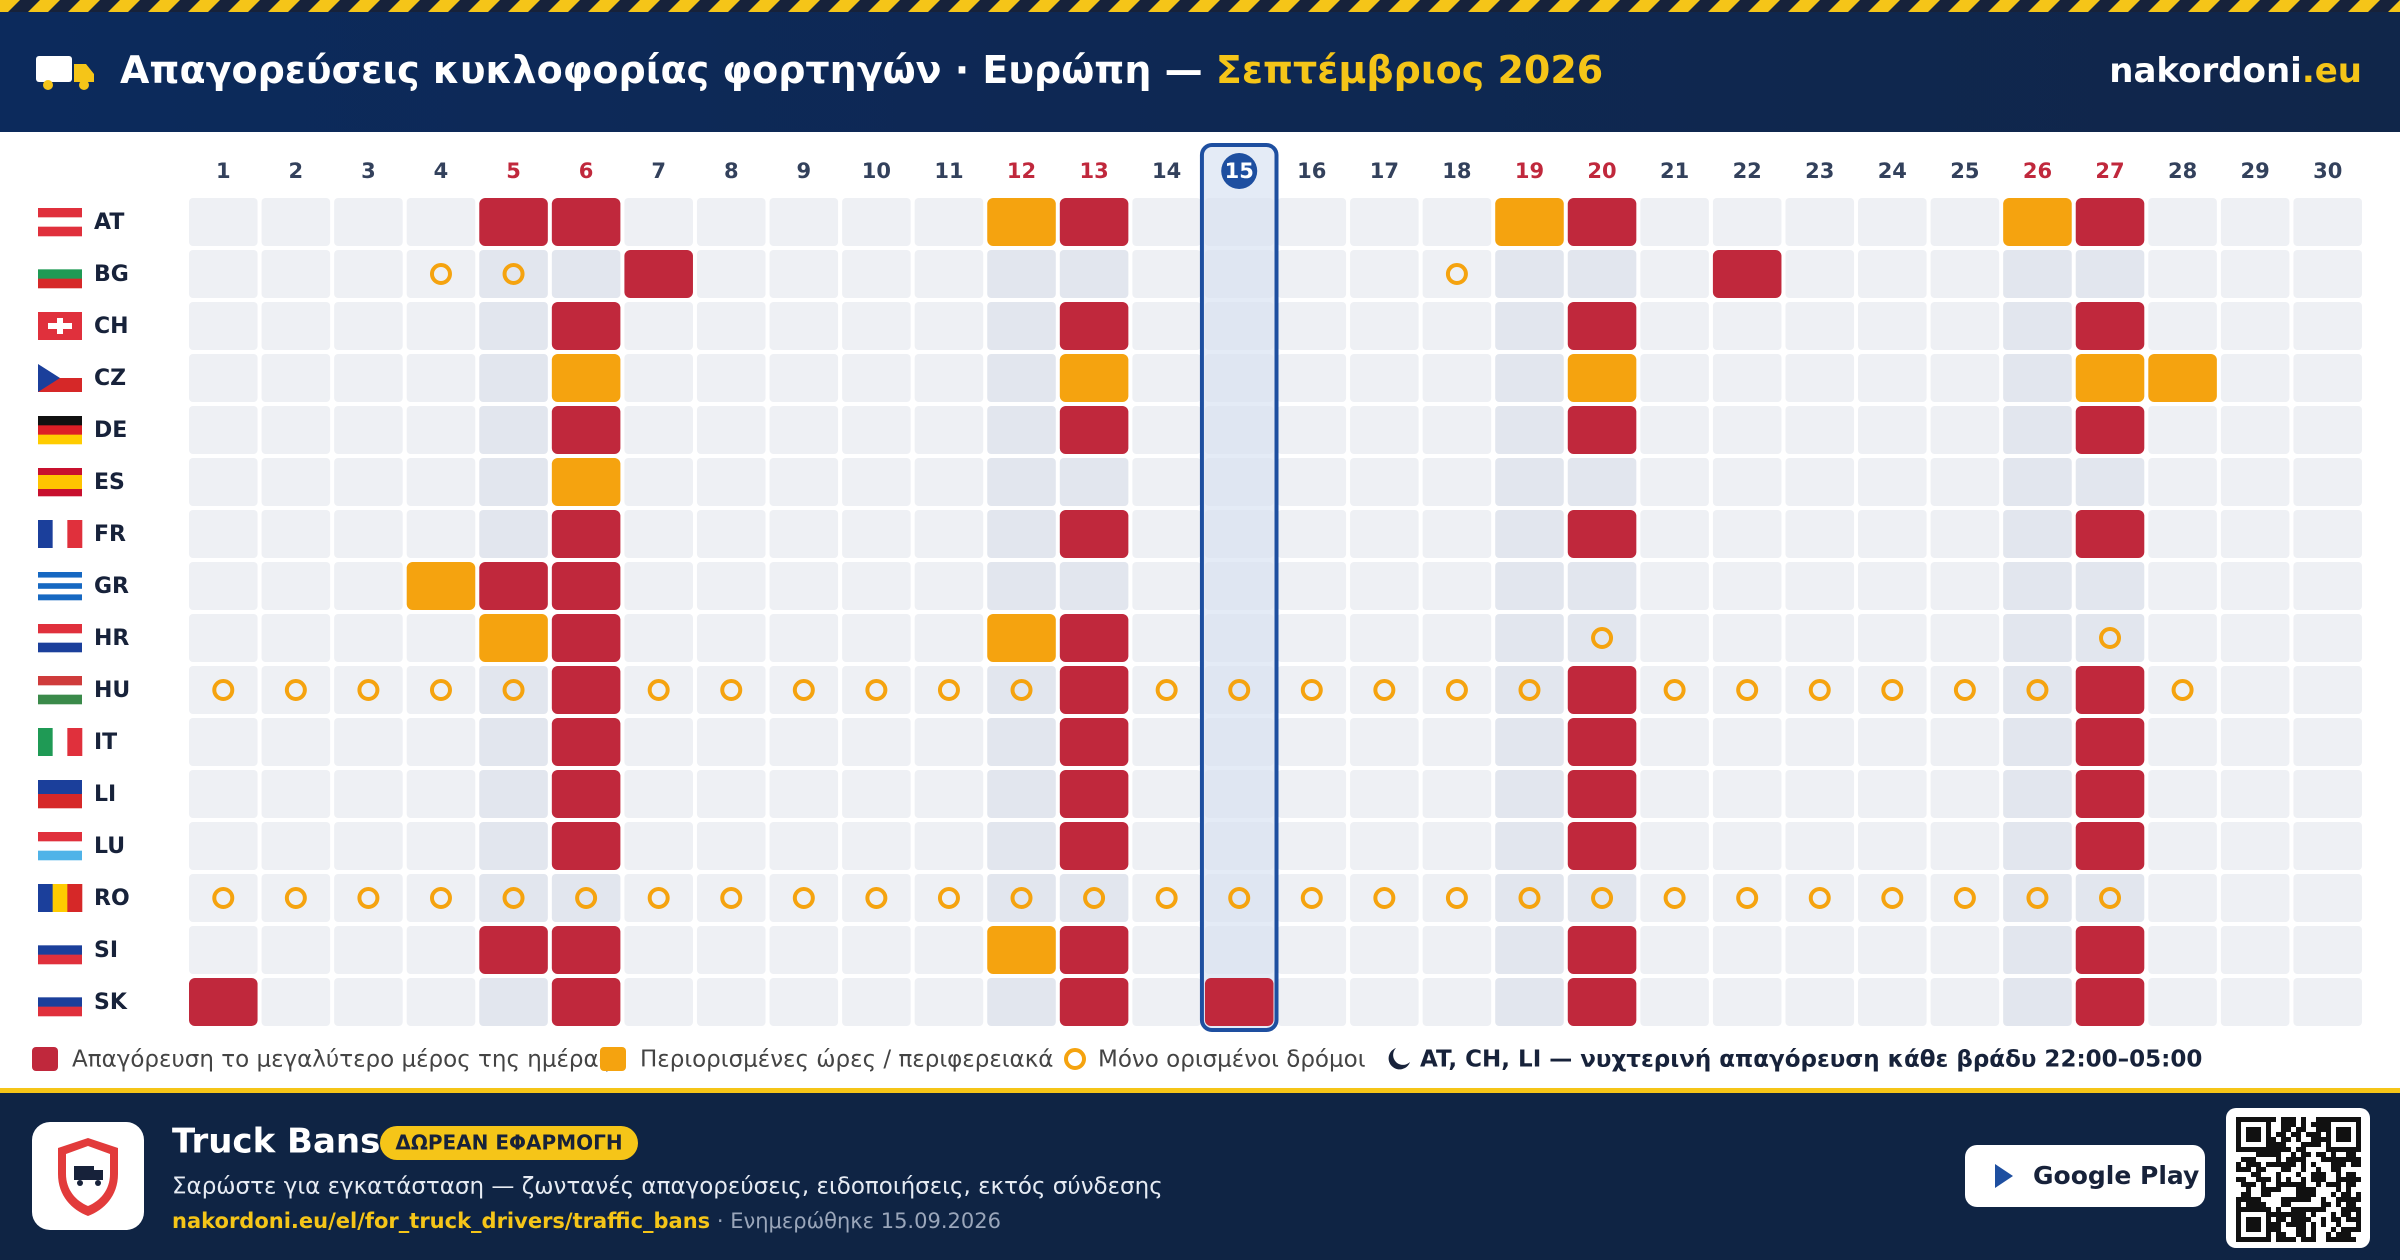 The image size is (2400, 1260). I want to click on flag-triangle, so click(49, 378).